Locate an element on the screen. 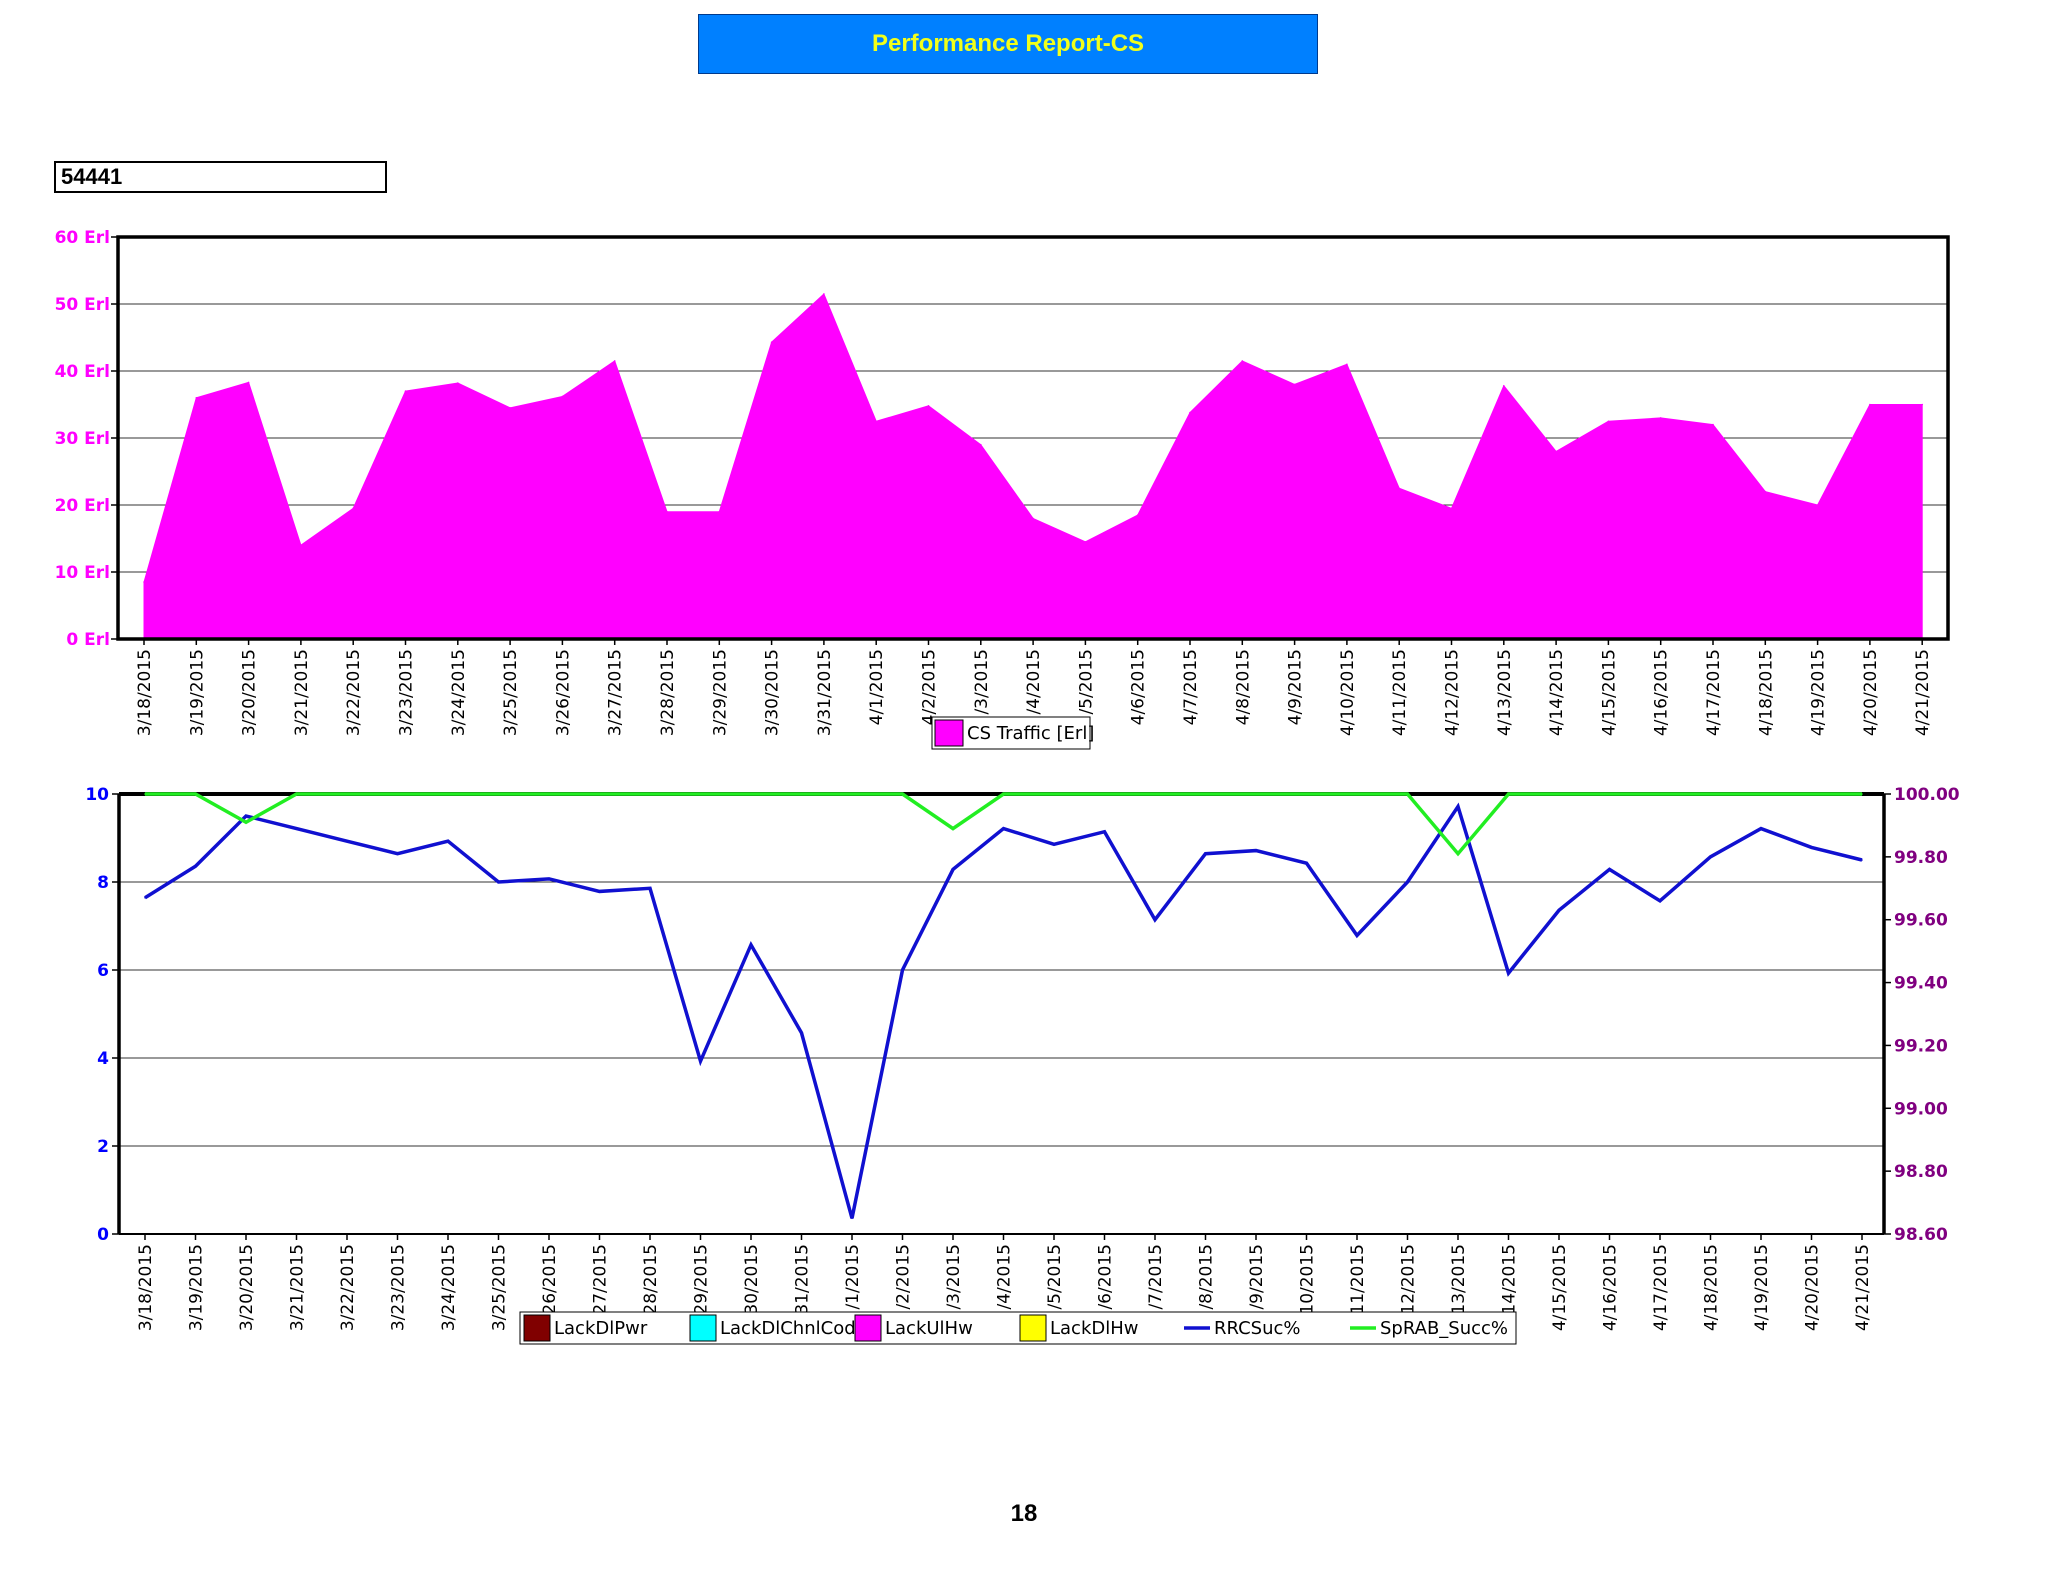 This screenshot has width=2048, height=1582. x-tick-label: /4/2015 is located at coordinates (1034, 682).